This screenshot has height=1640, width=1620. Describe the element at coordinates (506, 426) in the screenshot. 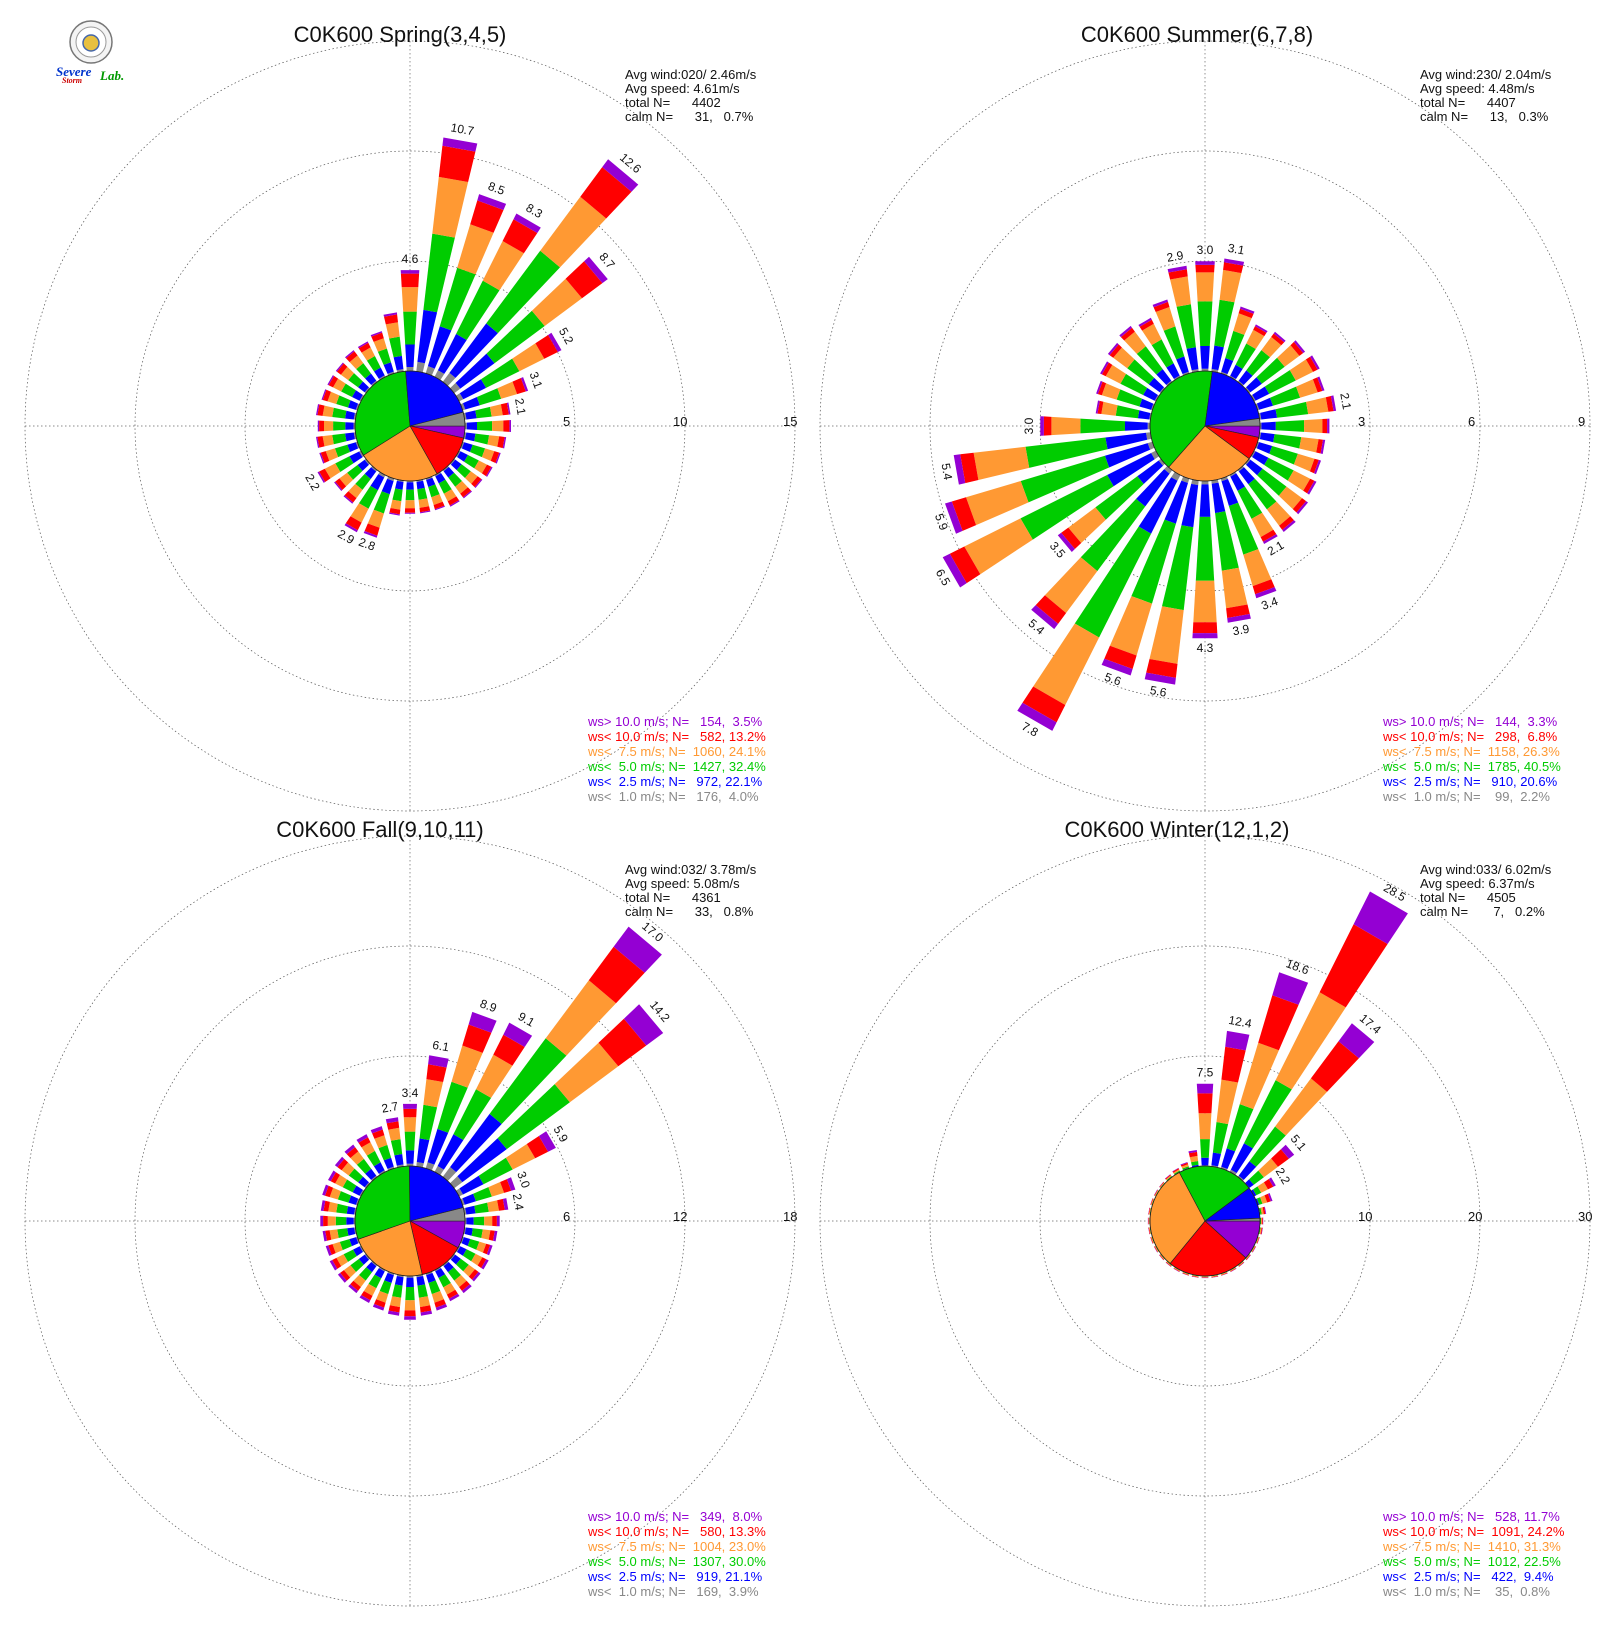

I see `bar-90-lt10` at that location.